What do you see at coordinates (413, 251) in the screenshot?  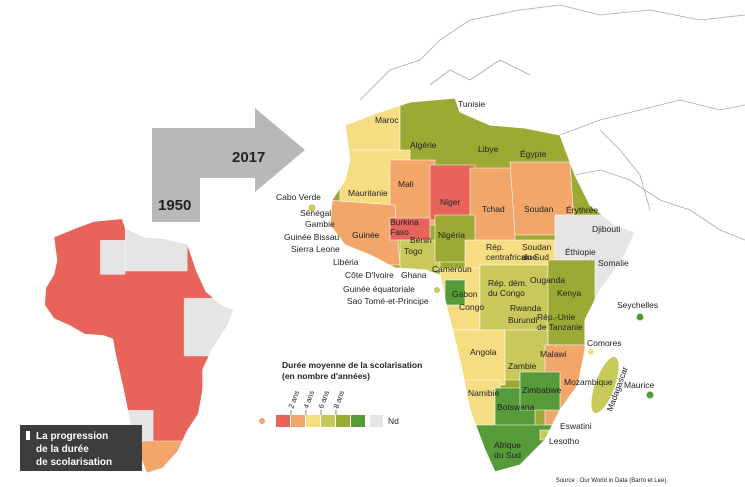 I see `country-label: Togo` at bounding box center [413, 251].